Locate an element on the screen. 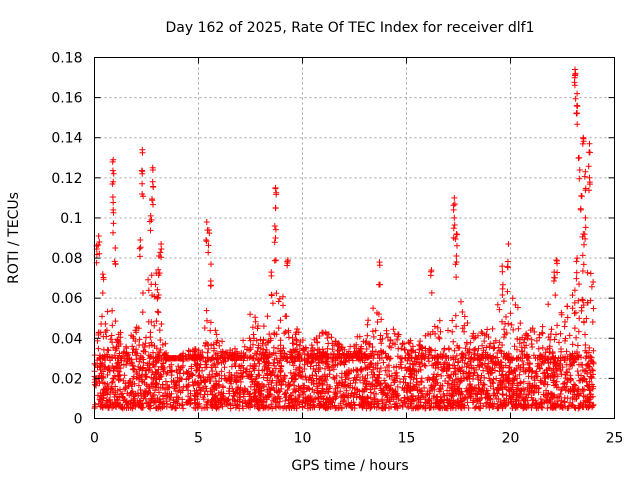  x-tick-label: 5 is located at coordinates (198, 439).